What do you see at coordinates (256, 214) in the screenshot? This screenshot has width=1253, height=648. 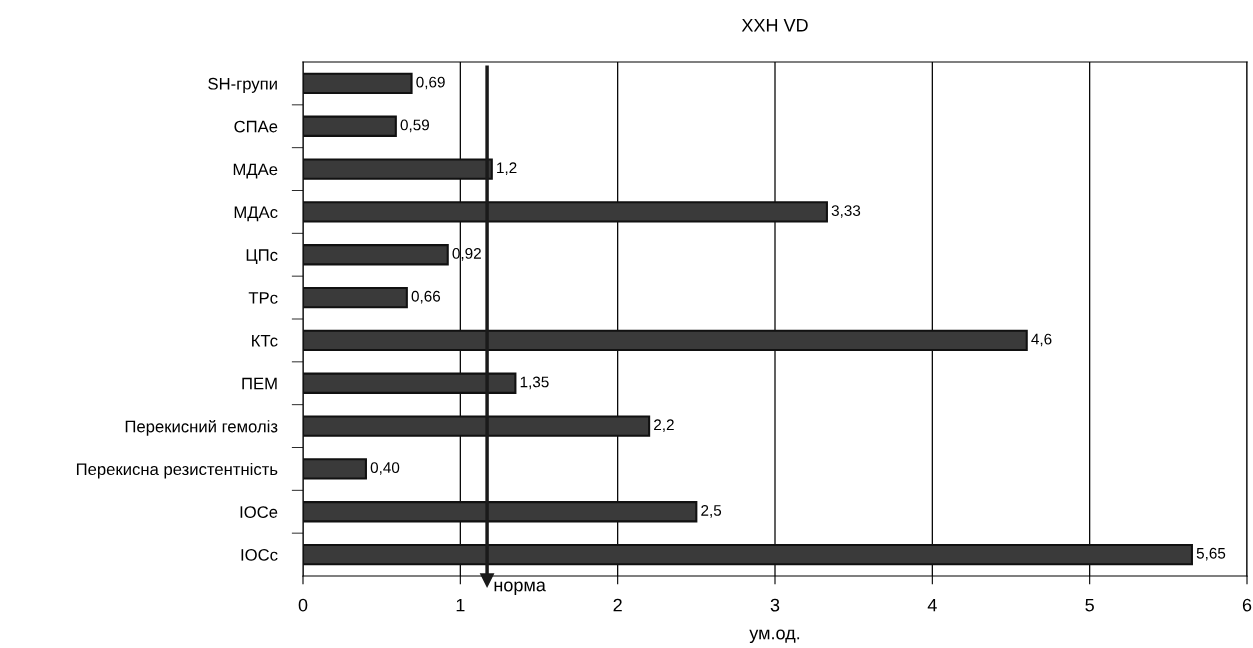 I see `y-tick-label: МДАс` at bounding box center [256, 214].